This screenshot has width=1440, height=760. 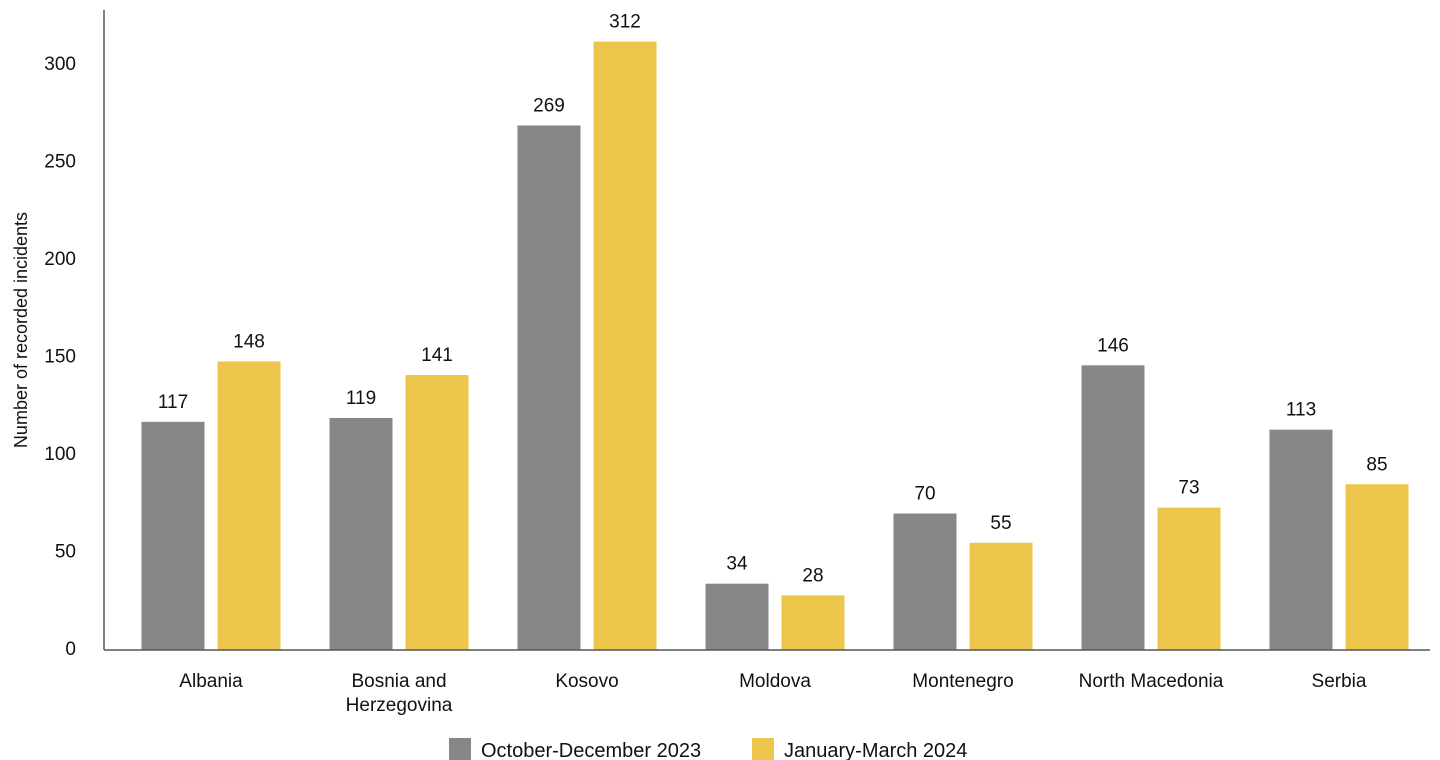 I want to click on y-tick-labels: 0 50 100 150 200 250 300, so click(x=60, y=357).